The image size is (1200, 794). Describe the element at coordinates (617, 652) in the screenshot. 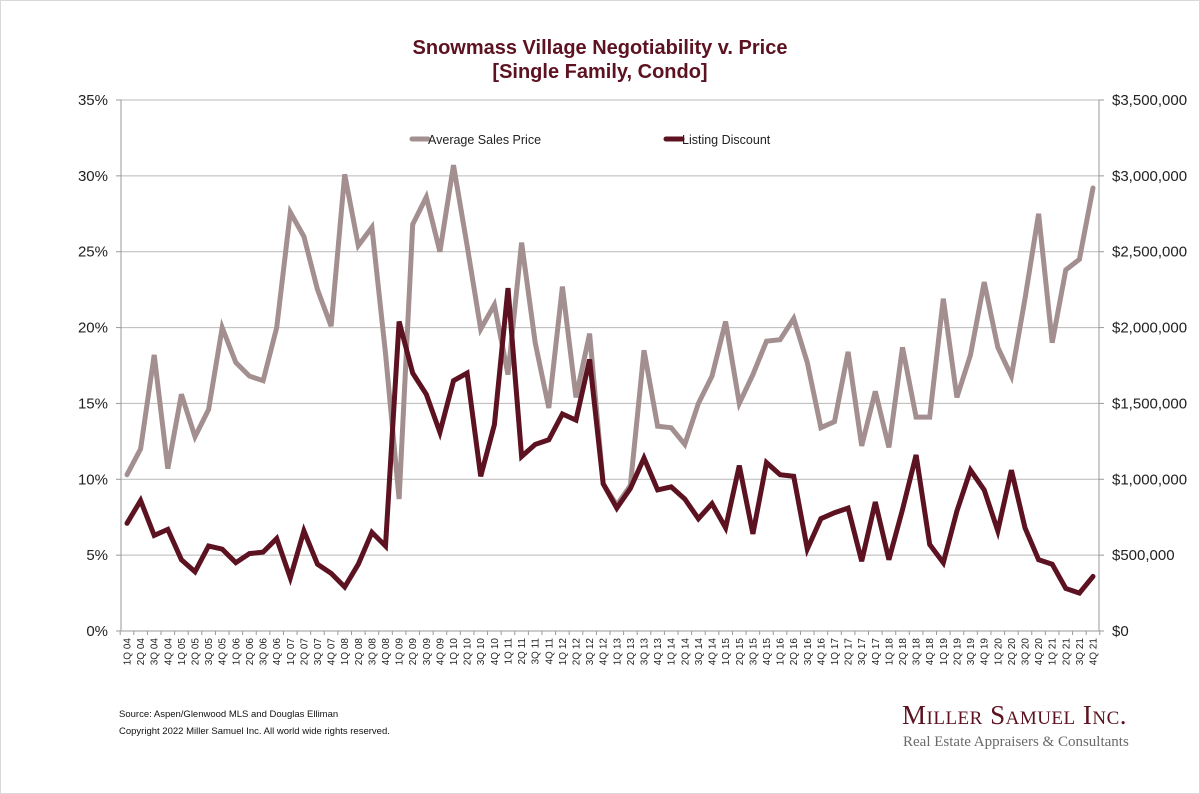

I see `x-tick-label: 1Q 13` at that location.